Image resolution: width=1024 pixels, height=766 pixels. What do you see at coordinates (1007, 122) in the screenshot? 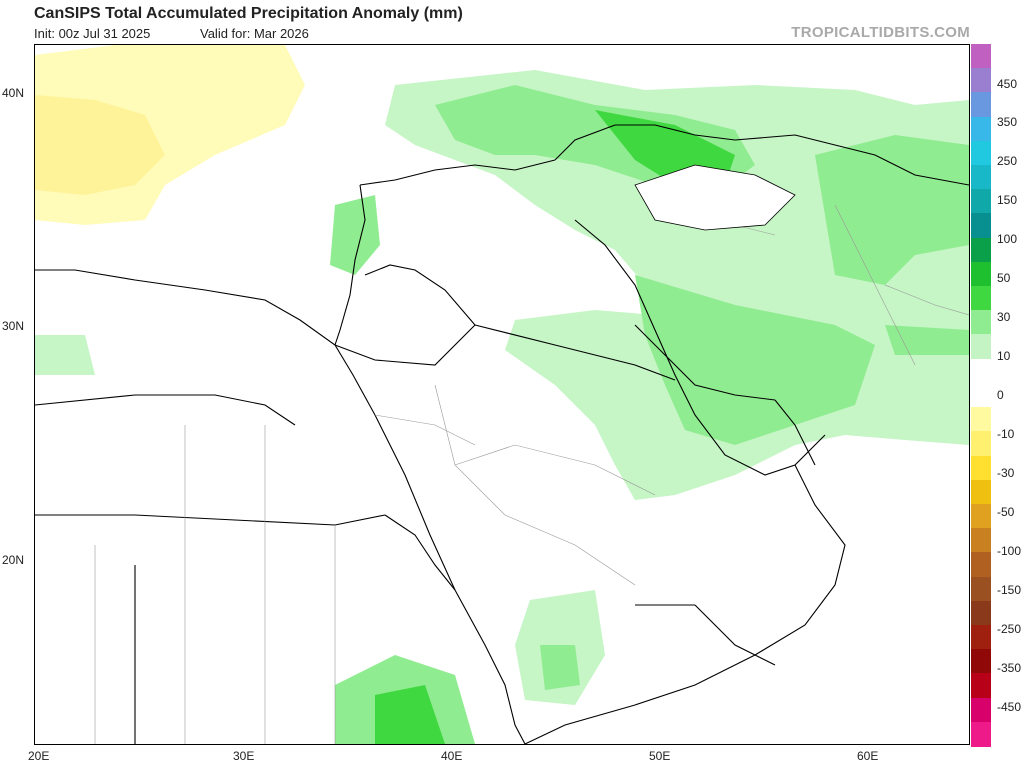
I see `colorbar-label: 350` at bounding box center [1007, 122].